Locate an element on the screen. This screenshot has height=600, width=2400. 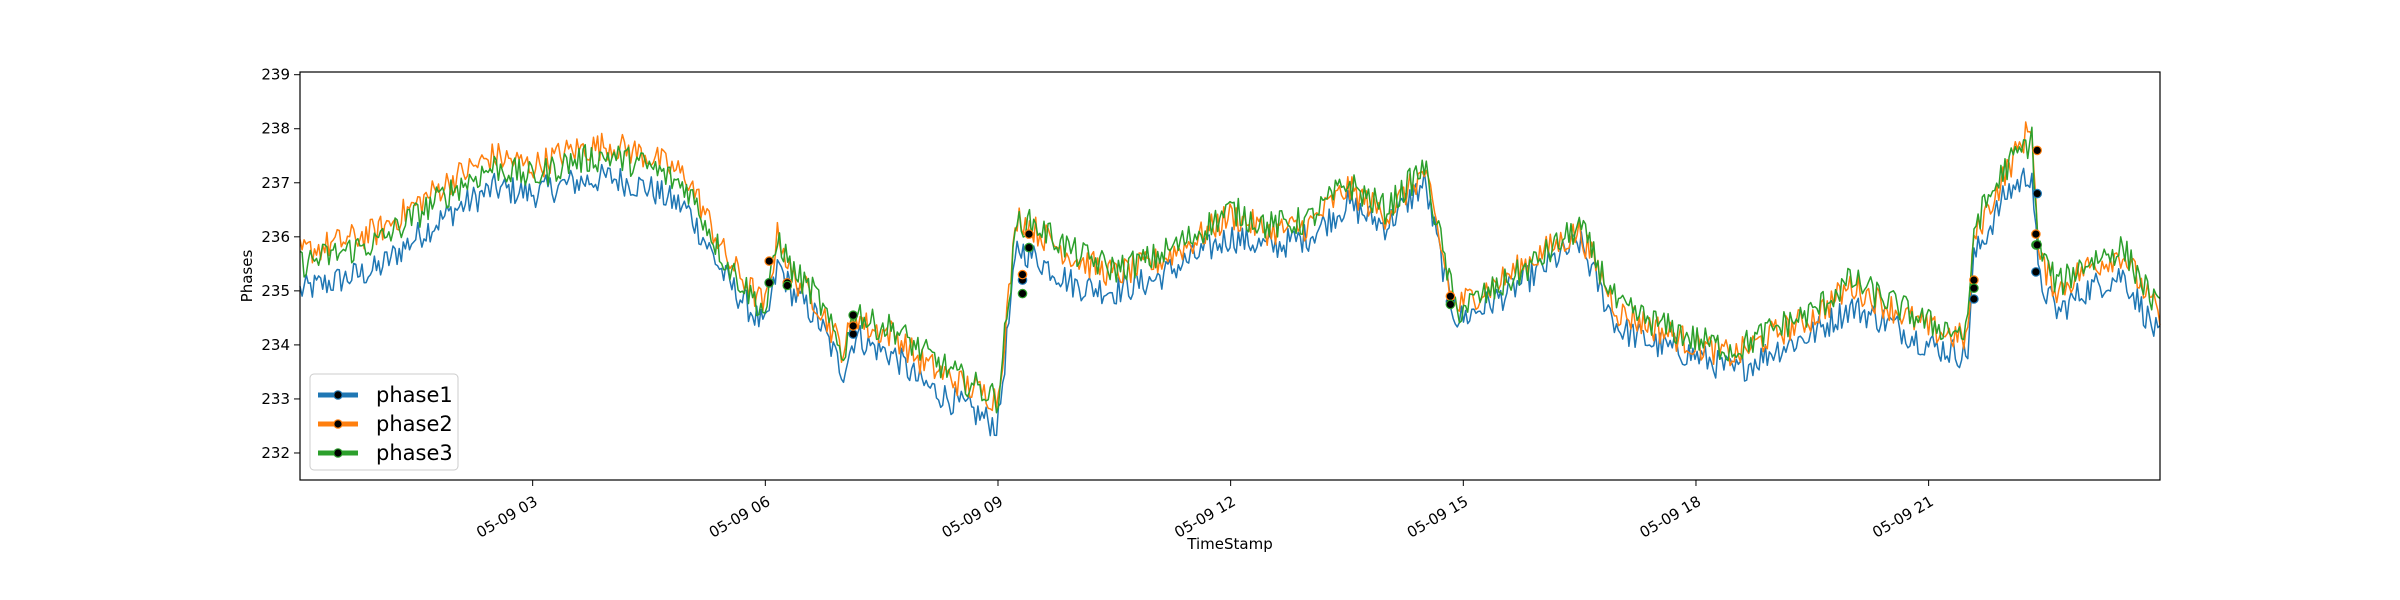
x-tick-label: 05-09 21 is located at coordinates (1902, 516).